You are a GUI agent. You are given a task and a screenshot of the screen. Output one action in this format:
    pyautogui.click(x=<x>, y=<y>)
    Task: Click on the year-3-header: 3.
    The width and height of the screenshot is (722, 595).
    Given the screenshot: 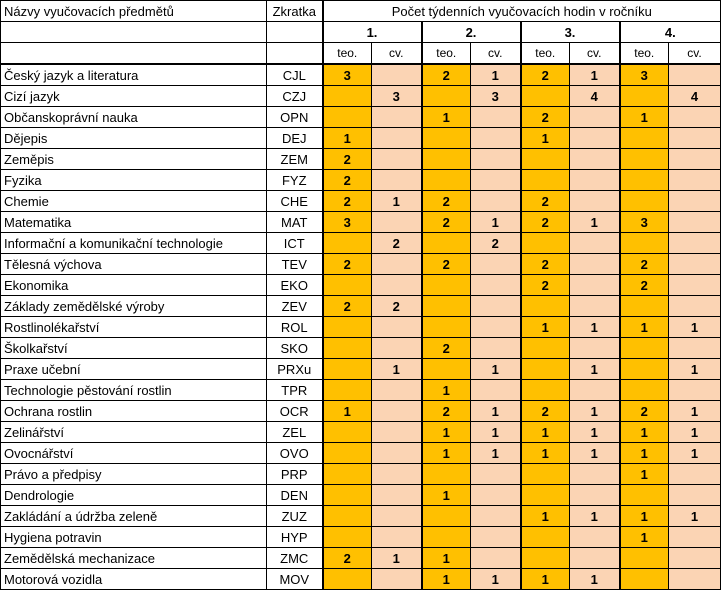 What is the action you would take?
    pyautogui.click(x=569, y=32)
    